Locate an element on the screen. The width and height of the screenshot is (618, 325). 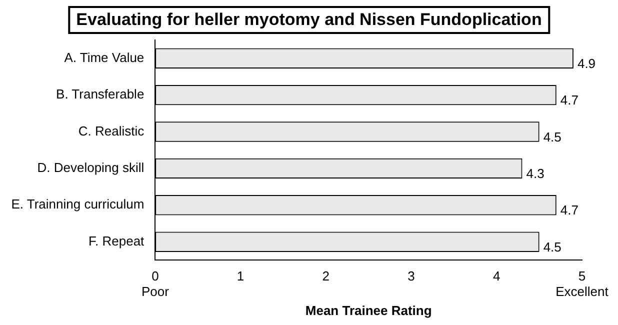
y-tick-label: B. Transferable is located at coordinates (100, 94).